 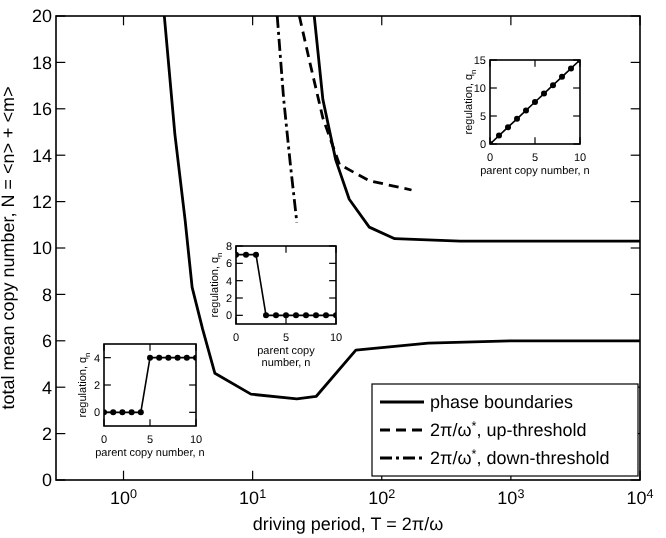 What do you see at coordinates (41, 155) in the screenshot?
I see `y-tick-label: 14` at bounding box center [41, 155].